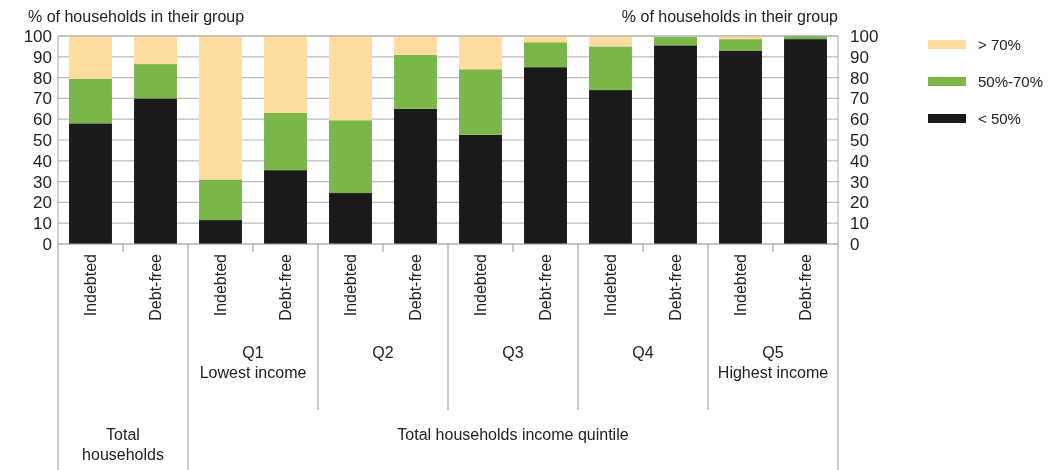 The height and width of the screenshot is (470, 1056). Describe the element at coordinates (136, 16) in the screenshot. I see `y-axis-title: % of households in their group` at that location.